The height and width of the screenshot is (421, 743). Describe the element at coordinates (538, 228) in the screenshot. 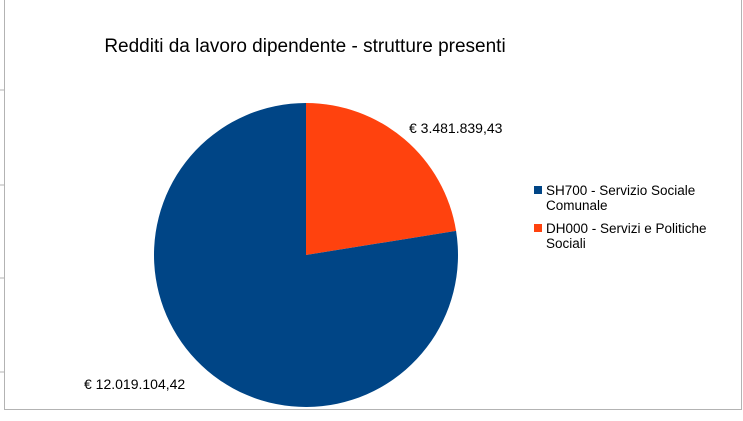

I see `legend-swatch-dh000` at that location.